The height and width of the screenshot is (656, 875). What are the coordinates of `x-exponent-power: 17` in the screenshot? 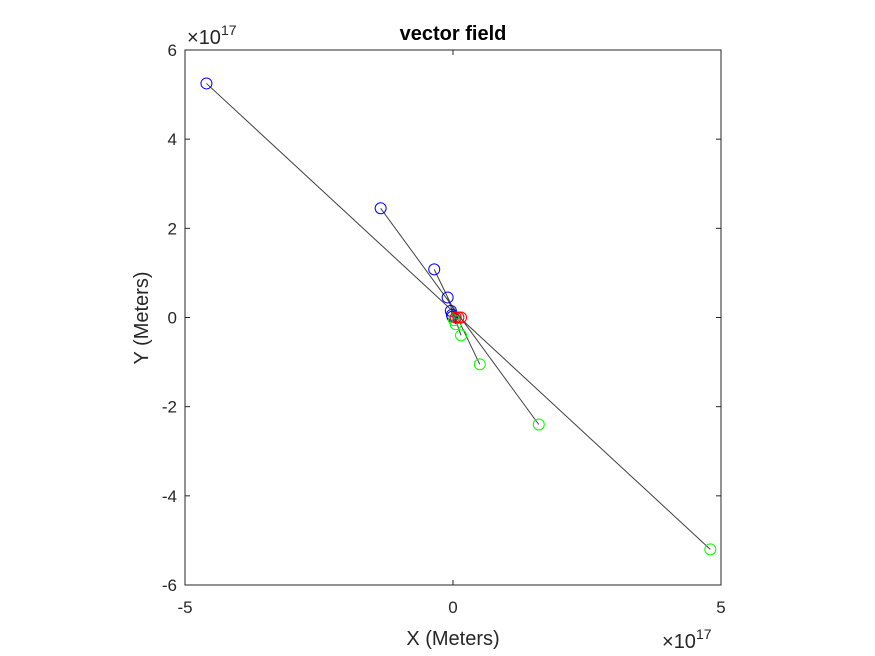 It's located at (704, 634).